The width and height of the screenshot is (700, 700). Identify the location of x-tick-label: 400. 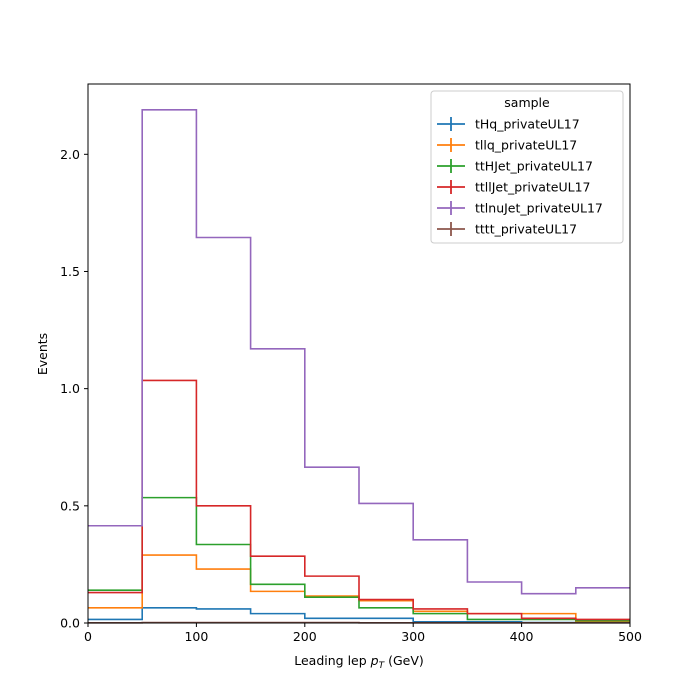
(522, 636).